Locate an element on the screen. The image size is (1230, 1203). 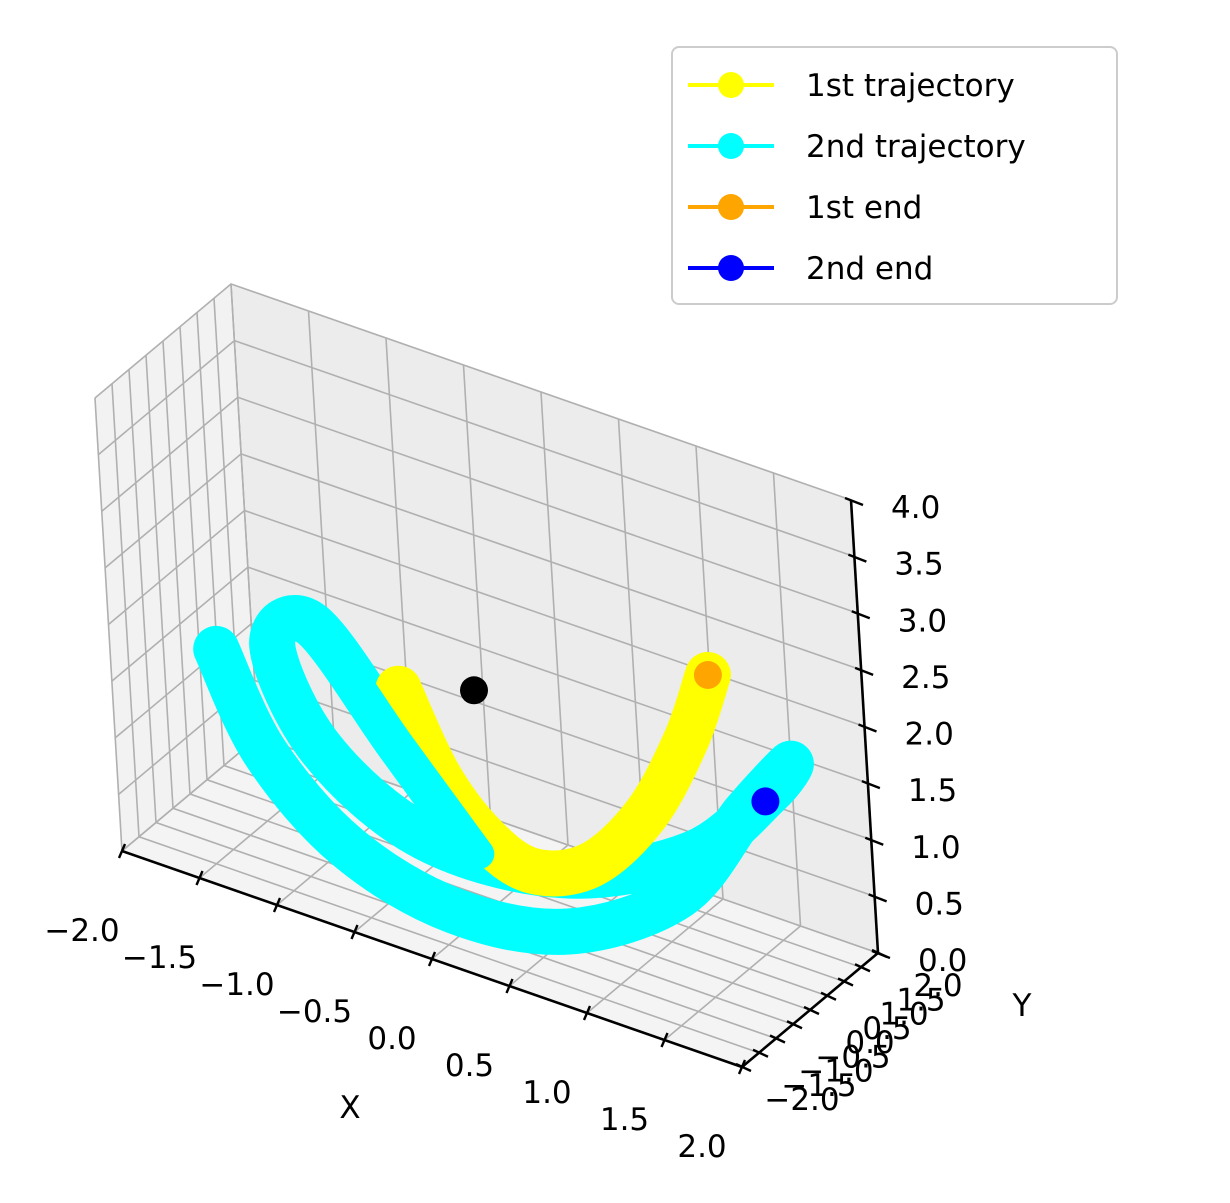
legend-item-2nd-end: 2nd end is located at coordinates (810, 269).